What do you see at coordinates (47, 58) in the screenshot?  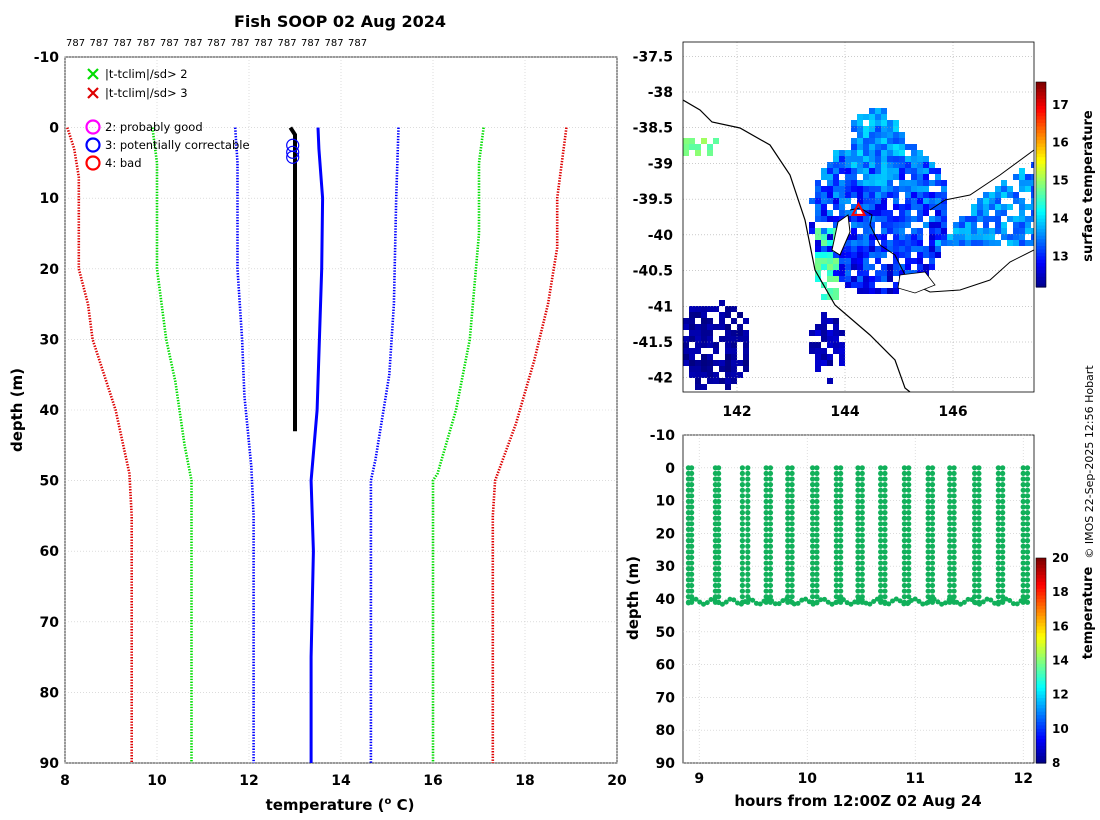 I see `profile-ytick-label: -10` at bounding box center [47, 58].